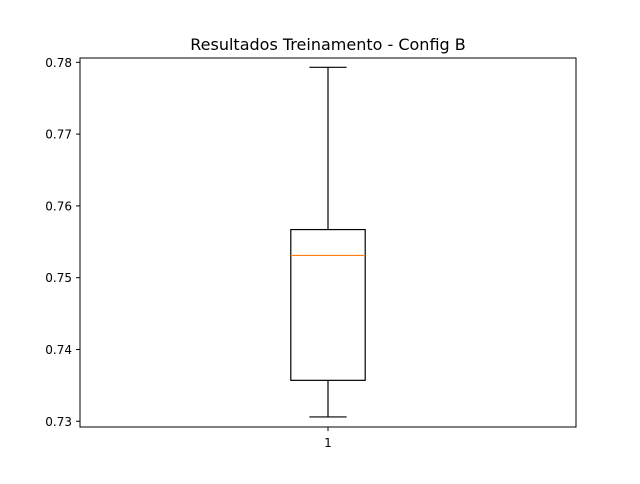  What do you see at coordinates (58, 135) in the screenshot?
I see `y-tick-label-4: 0.77` at bounding box center [58, 135].